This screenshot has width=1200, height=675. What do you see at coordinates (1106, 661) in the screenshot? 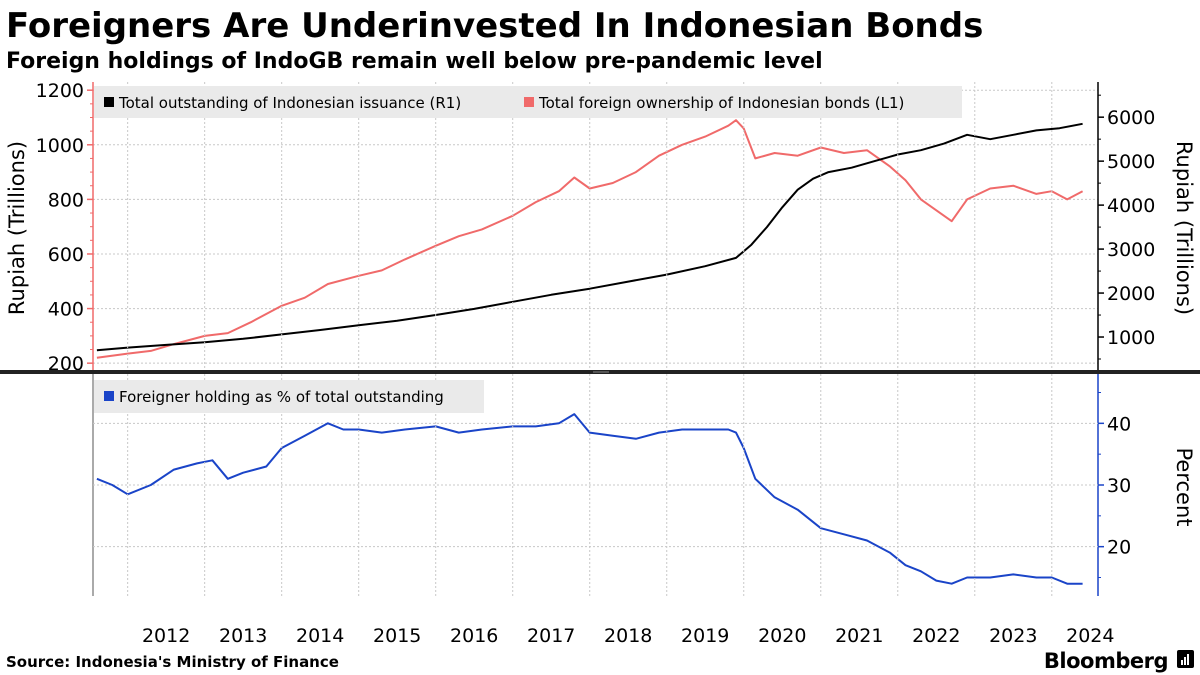
I see `bloomberg-logo: Bloomberg` at bounding box center [1106, 661].